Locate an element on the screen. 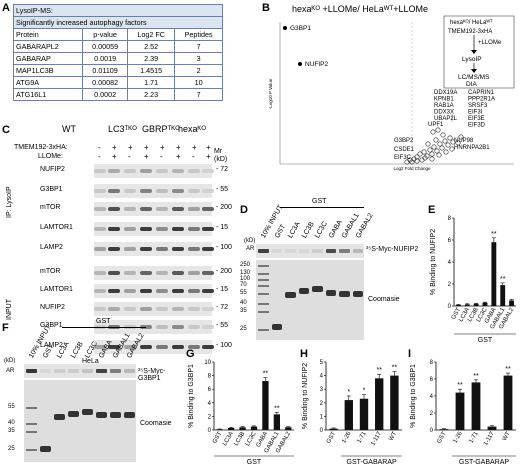 This screenshot has width=520, height=470. table-cell: 2 is located at coordinates (198, 70).